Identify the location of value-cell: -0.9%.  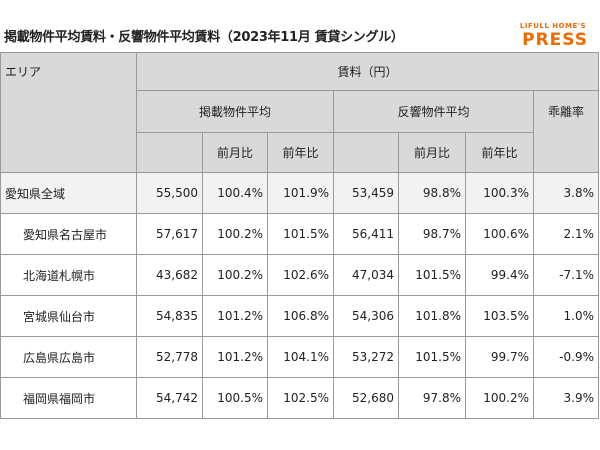
(566, 357).